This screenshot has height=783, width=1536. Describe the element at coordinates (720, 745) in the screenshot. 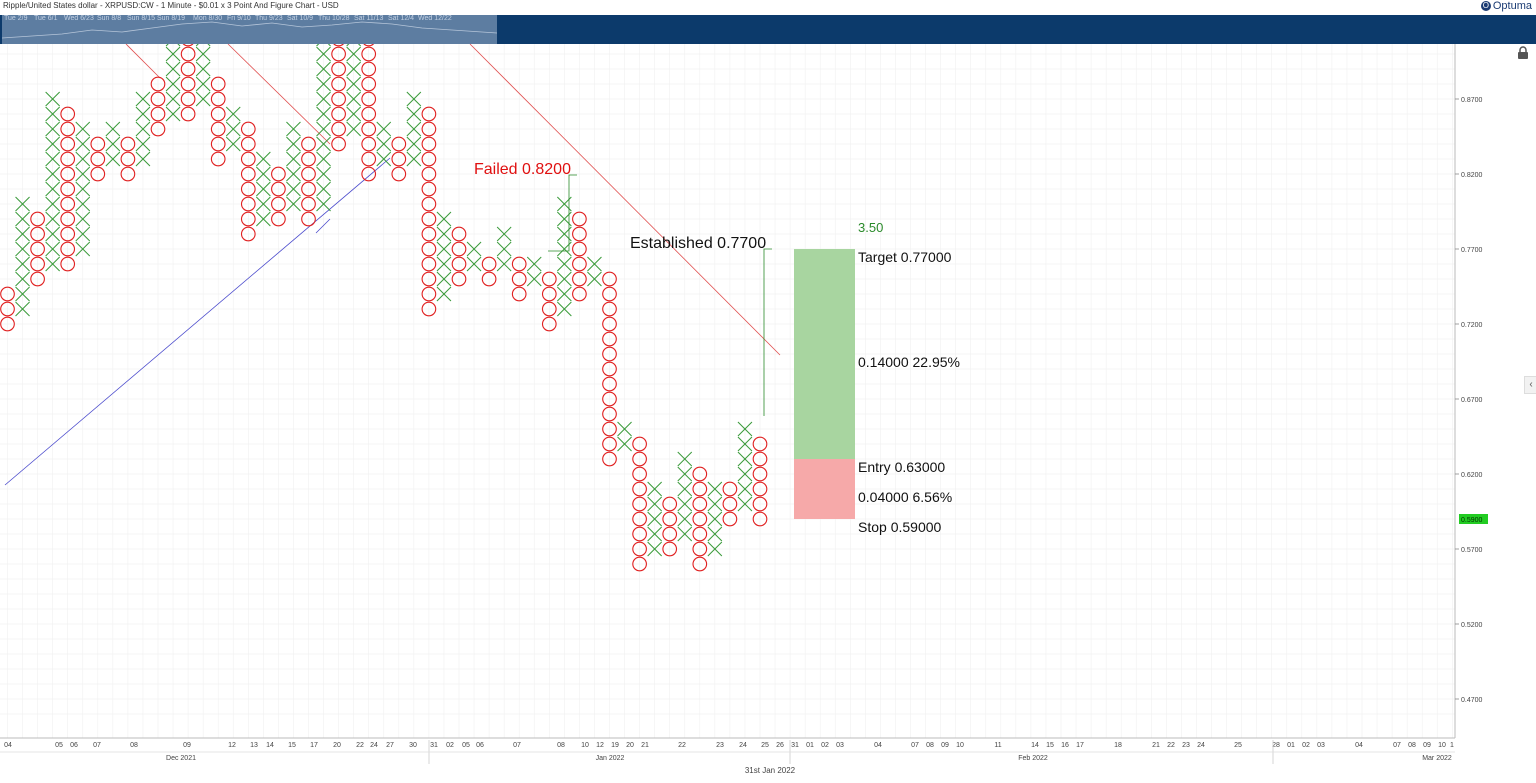

I see `x-date-label: 23` at that location.